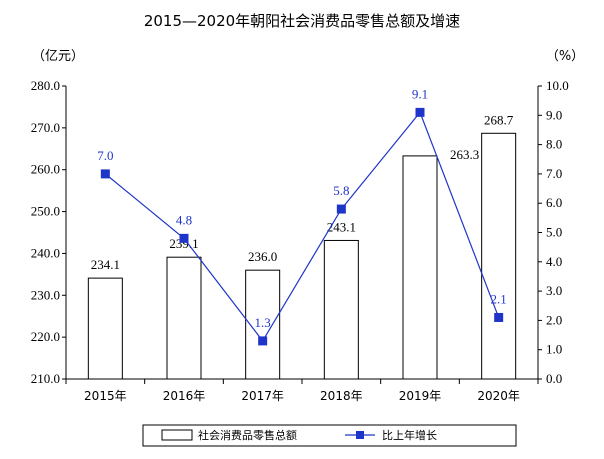 The width and height of the screenshot is (604, 459). Describe the element at coordinates (184, 219) in the screenshot. I see `growth-data-label: 4.8` at that location.